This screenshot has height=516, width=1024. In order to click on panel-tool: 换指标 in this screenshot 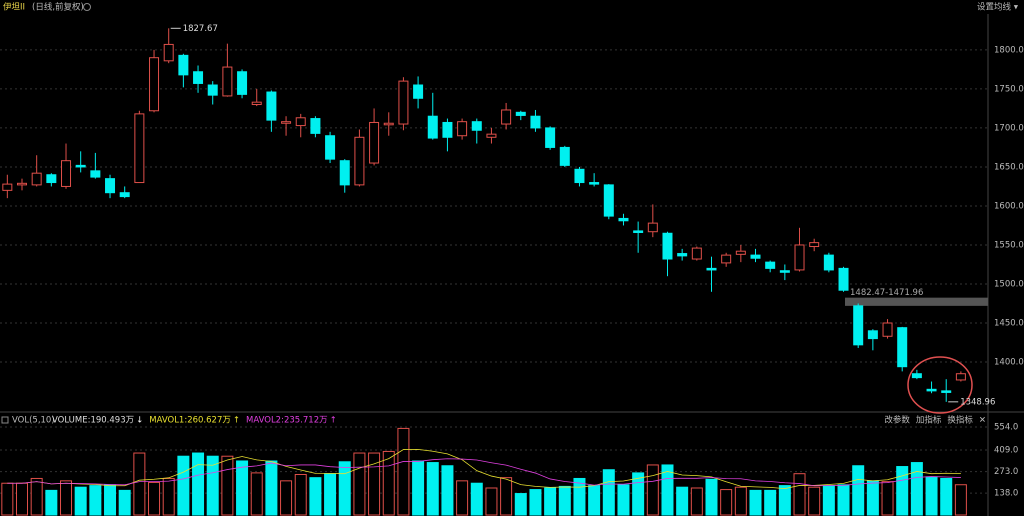, I will do `click(960, 420)`.